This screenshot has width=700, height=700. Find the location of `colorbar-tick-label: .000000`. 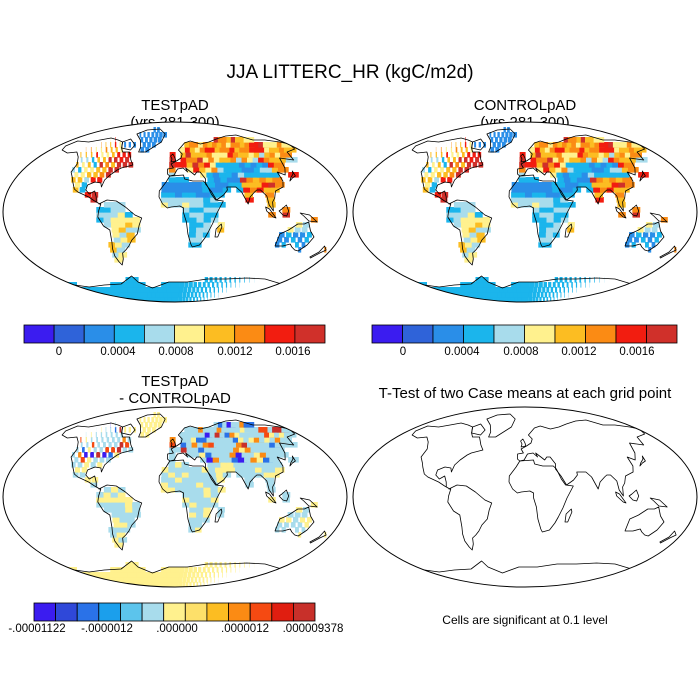

colorbar-tick-label: .000000 is located at coordinates (177, 629).